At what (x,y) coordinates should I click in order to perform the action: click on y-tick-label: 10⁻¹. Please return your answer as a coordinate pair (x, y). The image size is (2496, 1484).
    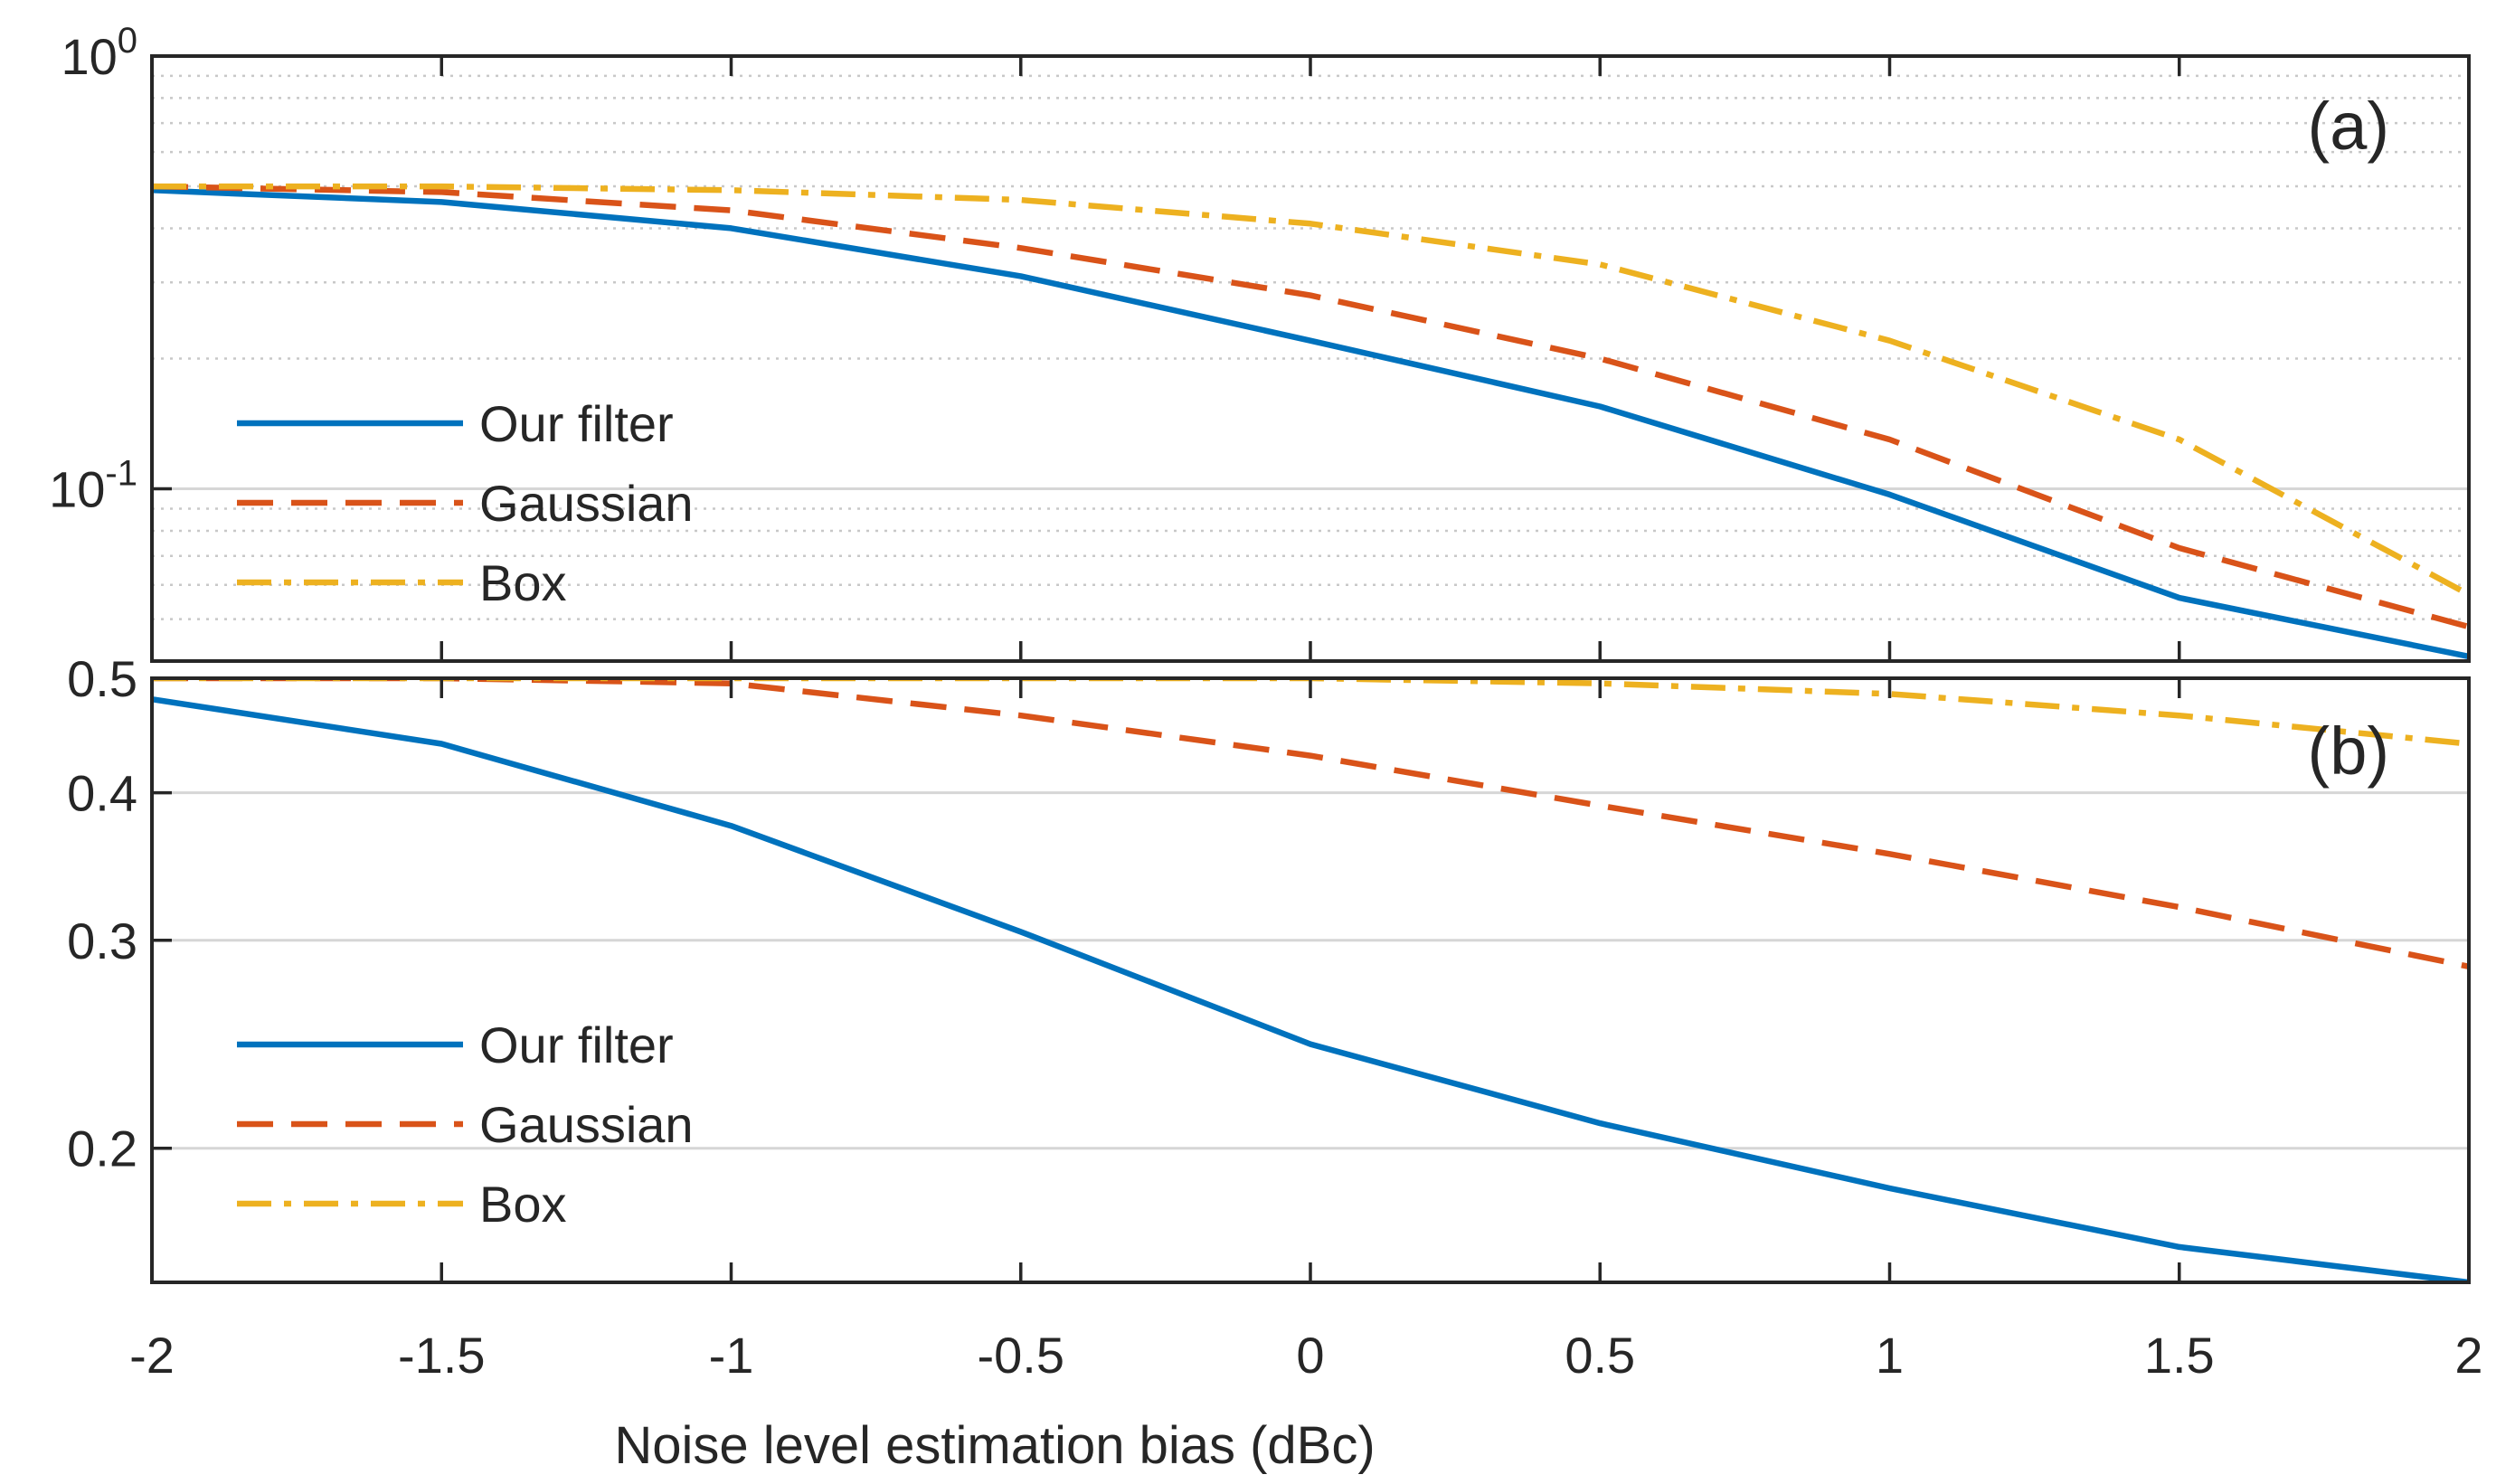
    Looking at the image, I should click on (93, 486).